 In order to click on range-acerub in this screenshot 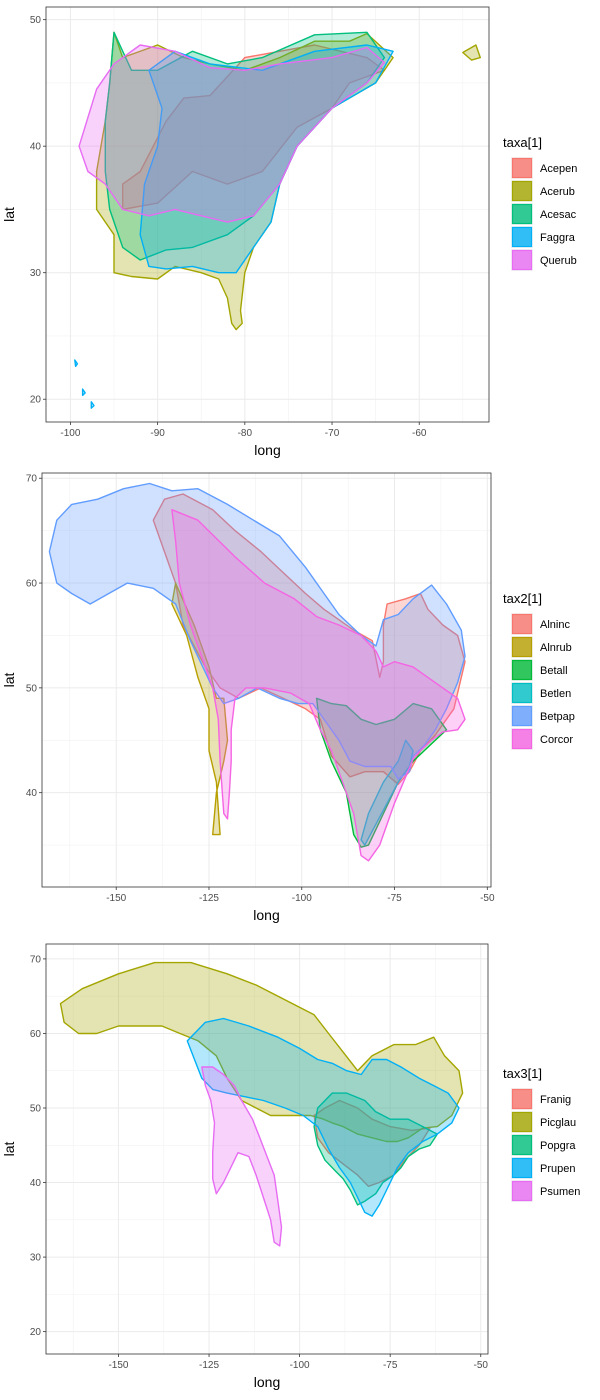, I will do `click(288, 181)`.